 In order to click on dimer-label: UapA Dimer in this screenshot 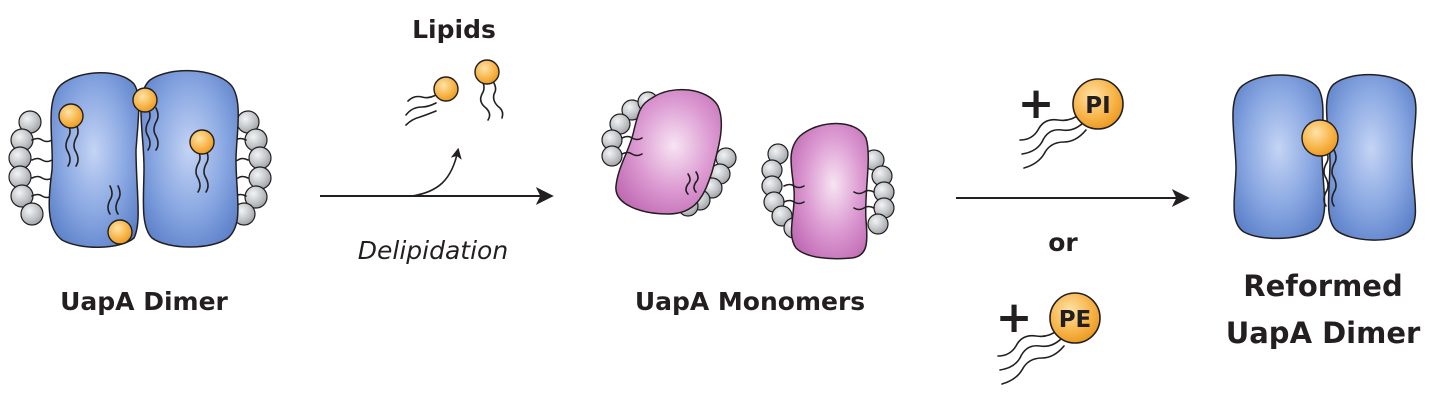, I will do `click(144, 301)`.